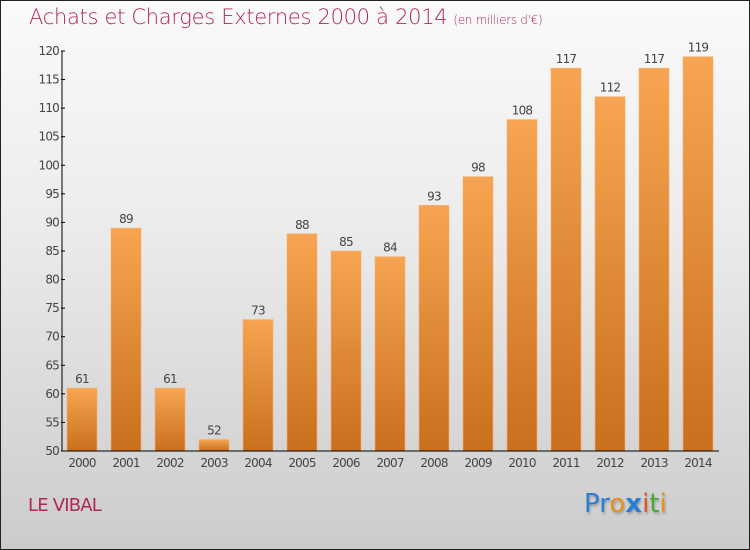 This screenshot has width=750, height=550. I want to click on bar-2007, so click(390, 354).